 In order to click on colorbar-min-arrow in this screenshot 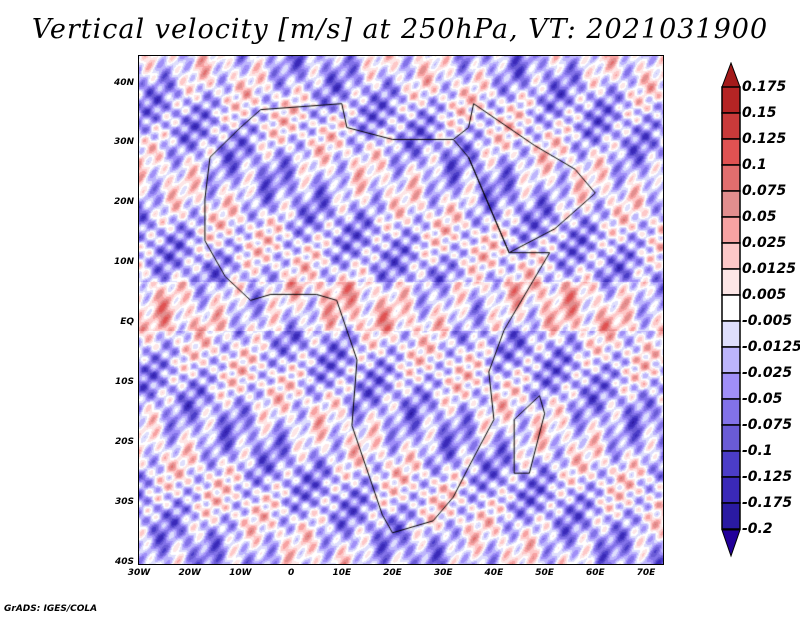, I will do `click(731, 543)`.